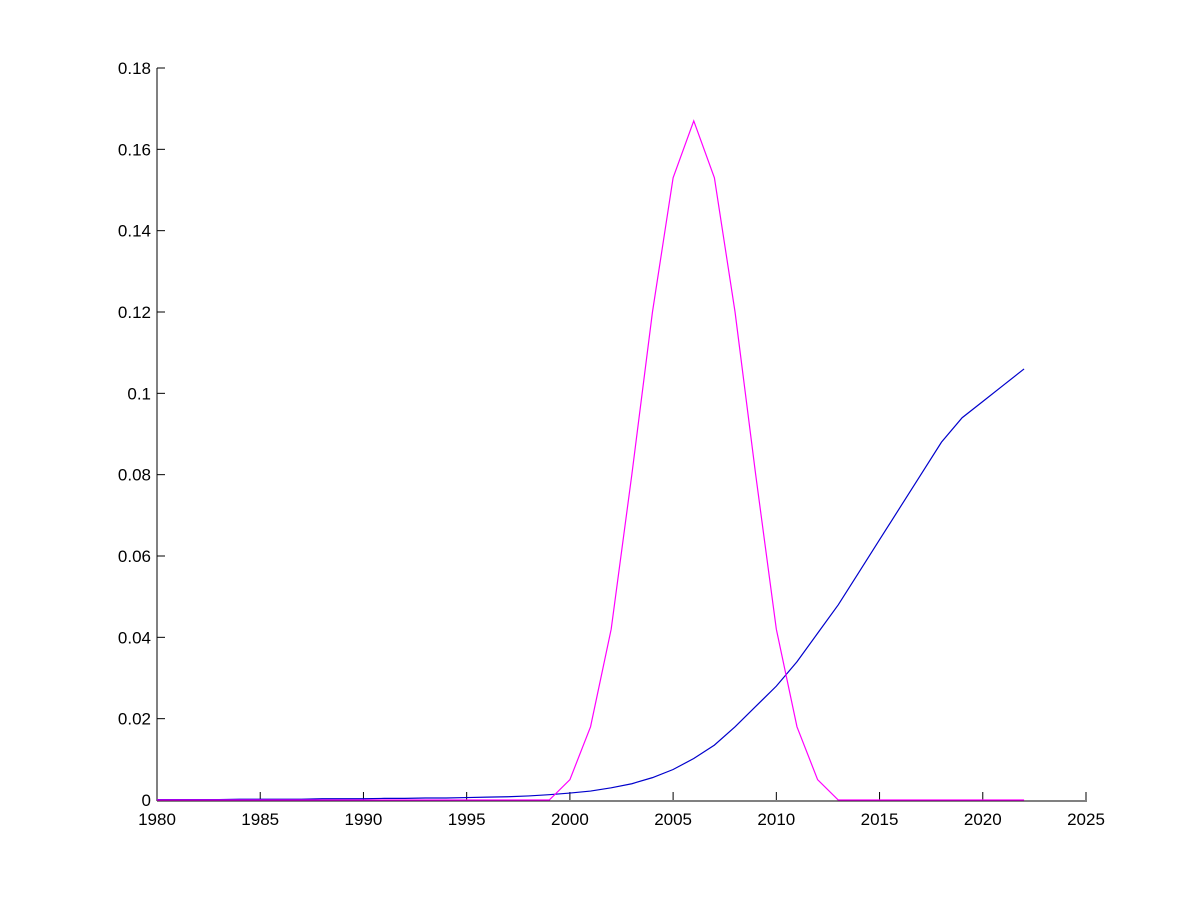 This screenshot has height=905, width=1200. What do you see at coordinates (983, 819) in the screenshot?
I see `x-tick-label: 2020` at bounding box center [983, 819].